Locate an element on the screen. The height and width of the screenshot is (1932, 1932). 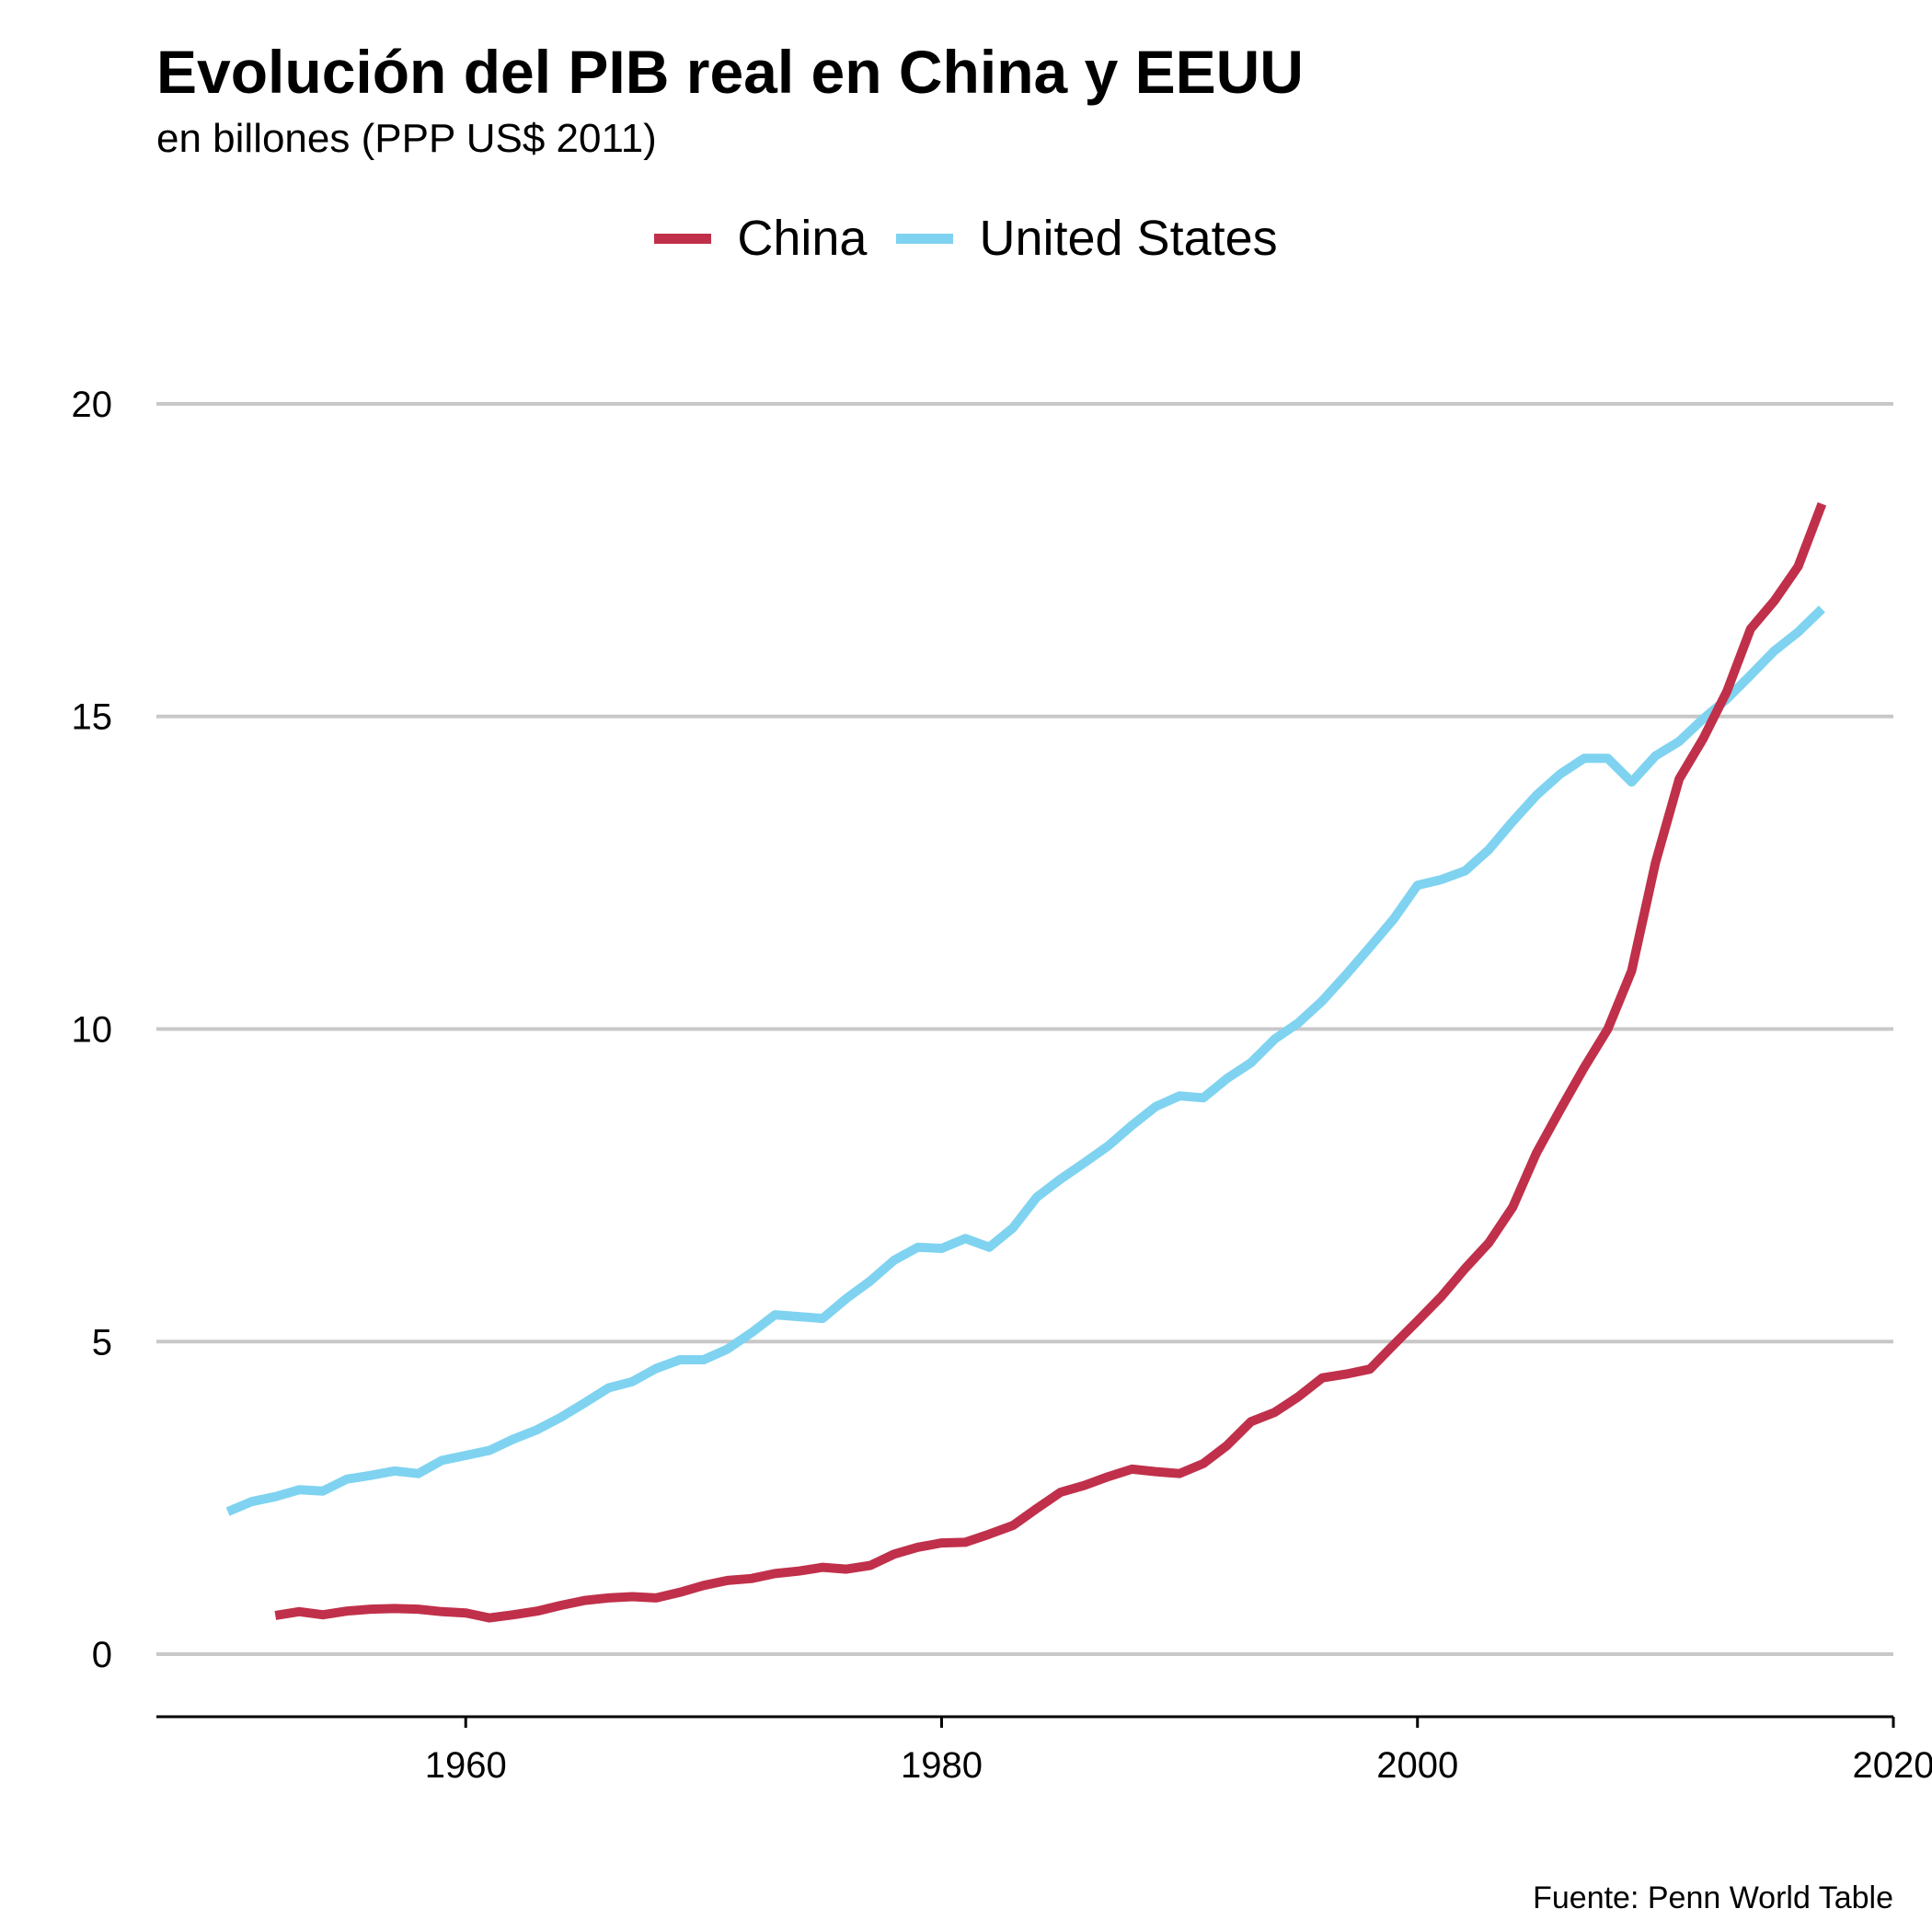
y-axis-tick-labels: 0 5 10 15 20 is located at coordinates (92, 1030).